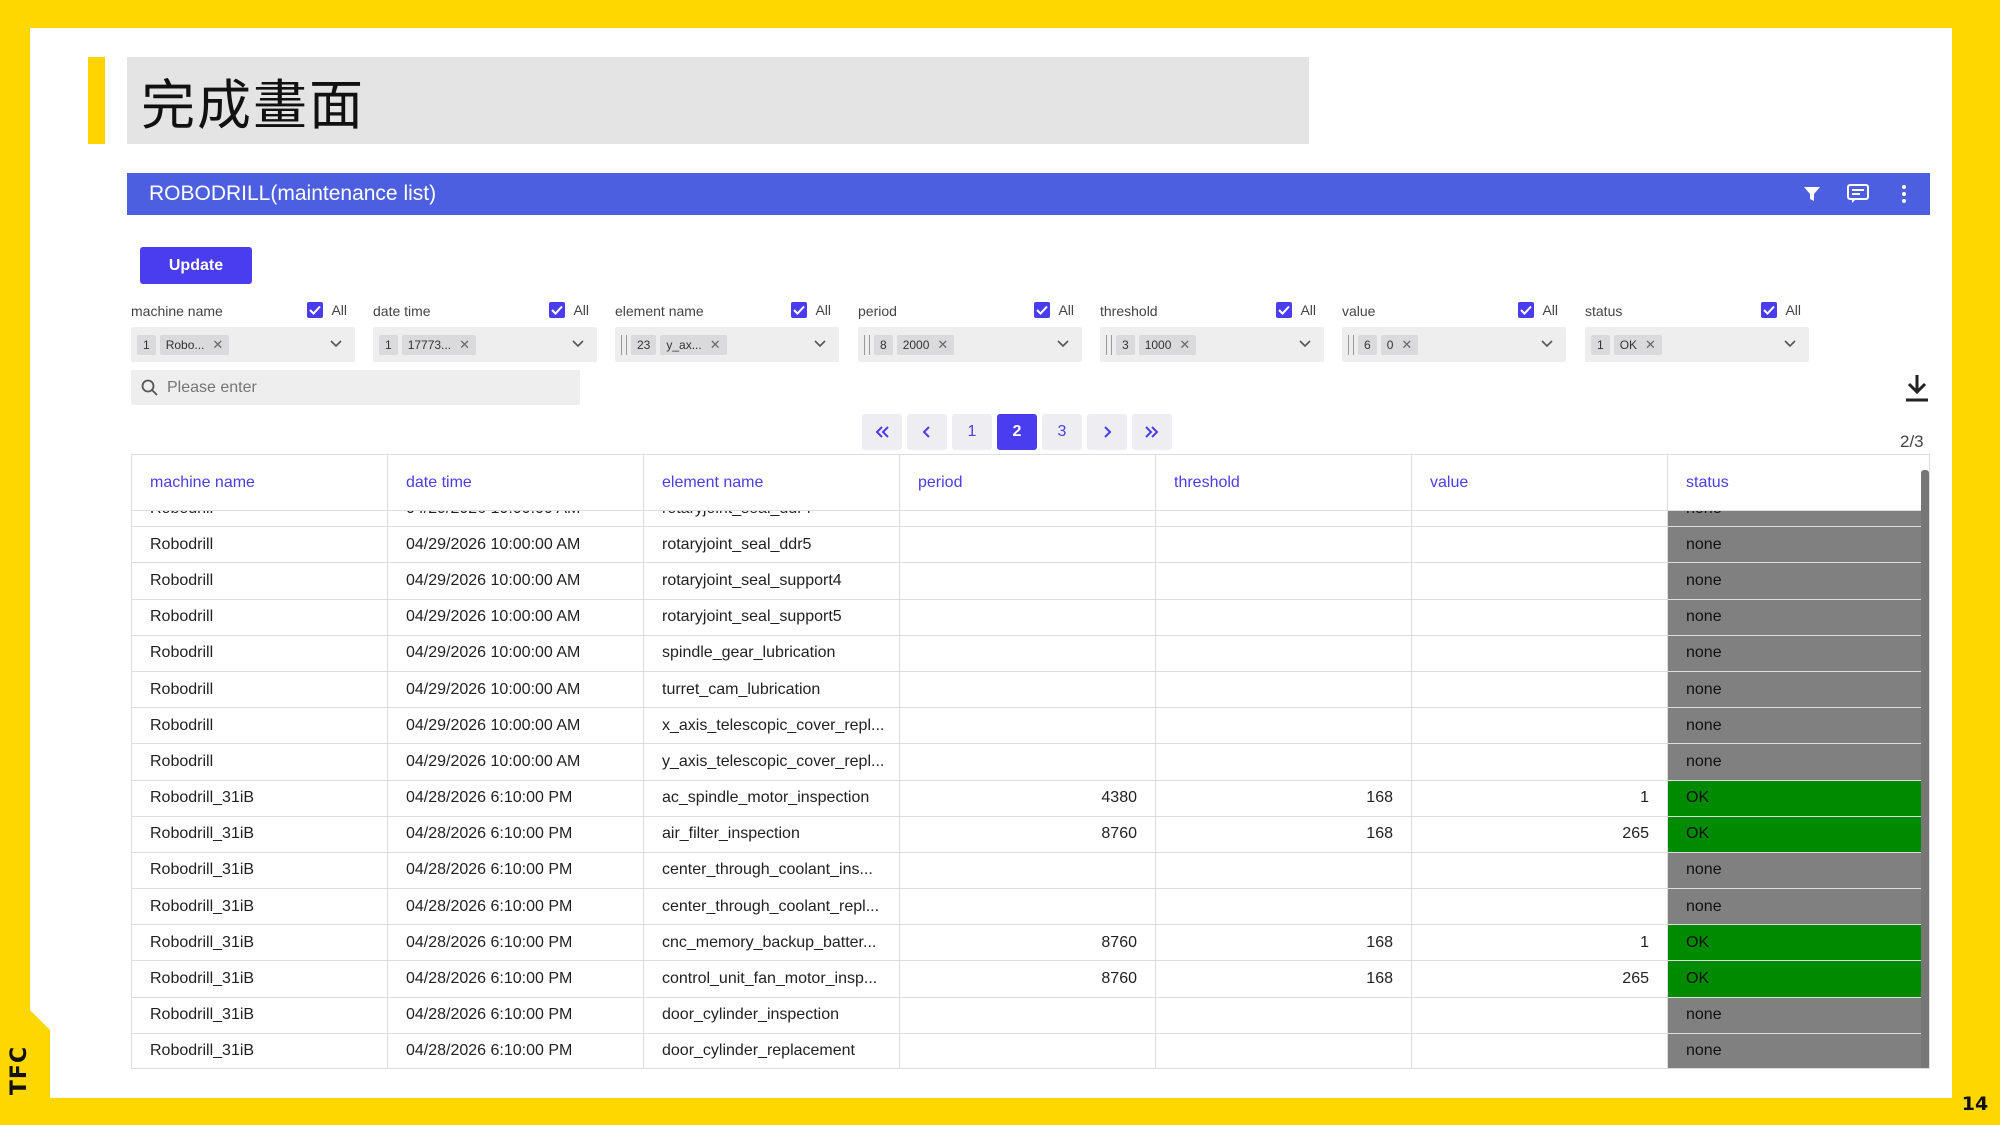 The width and height of the screenshot is (2000, 1125). I want to click on update-button: Update, so click(196, 265).